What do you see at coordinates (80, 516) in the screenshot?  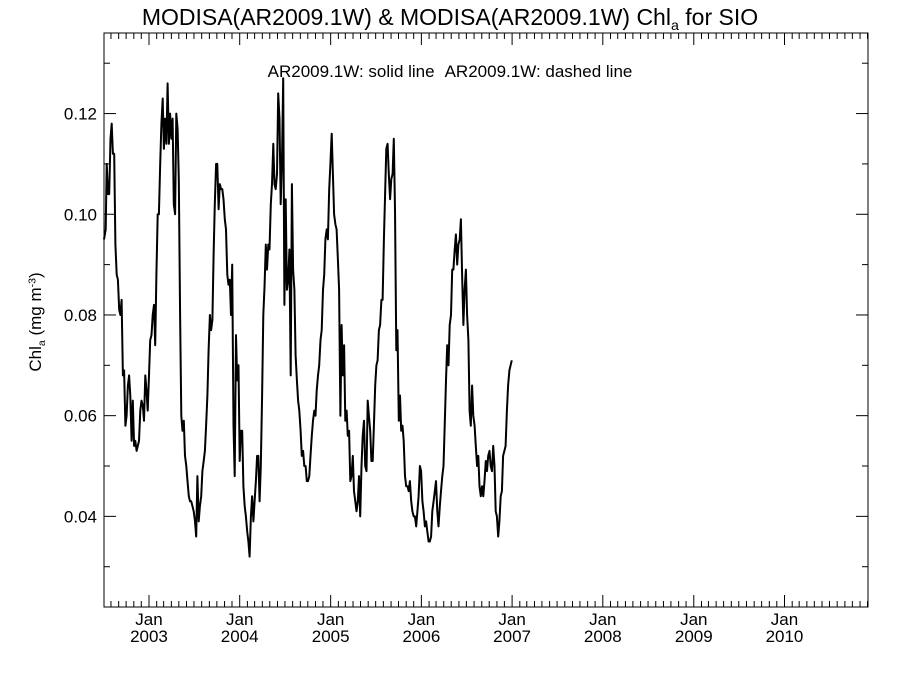 I see `y-tick-label: 0.04` at bounding box center [80, 516].